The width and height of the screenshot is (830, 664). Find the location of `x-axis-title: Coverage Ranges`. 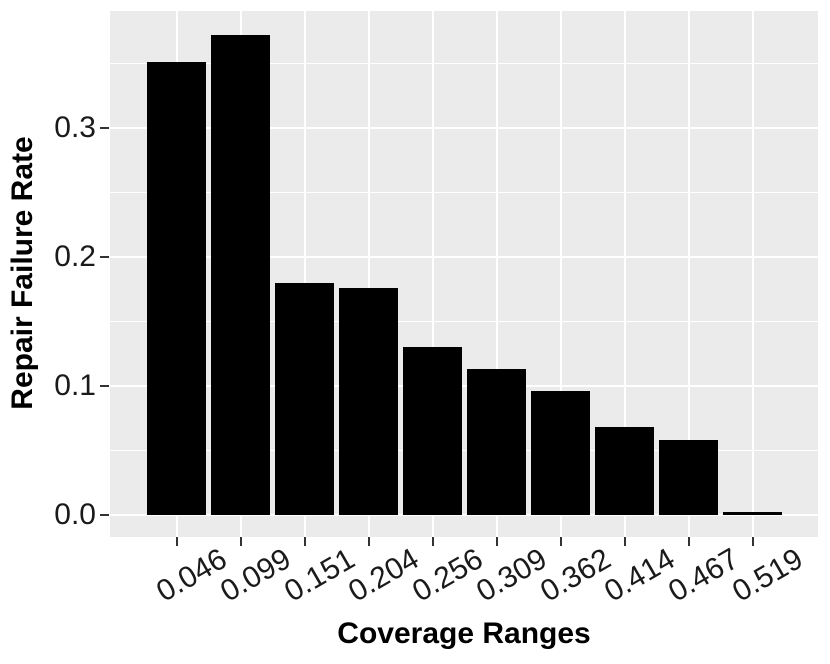

x-axis-title: Coverage Ranges is located at coordinates (464, 633).